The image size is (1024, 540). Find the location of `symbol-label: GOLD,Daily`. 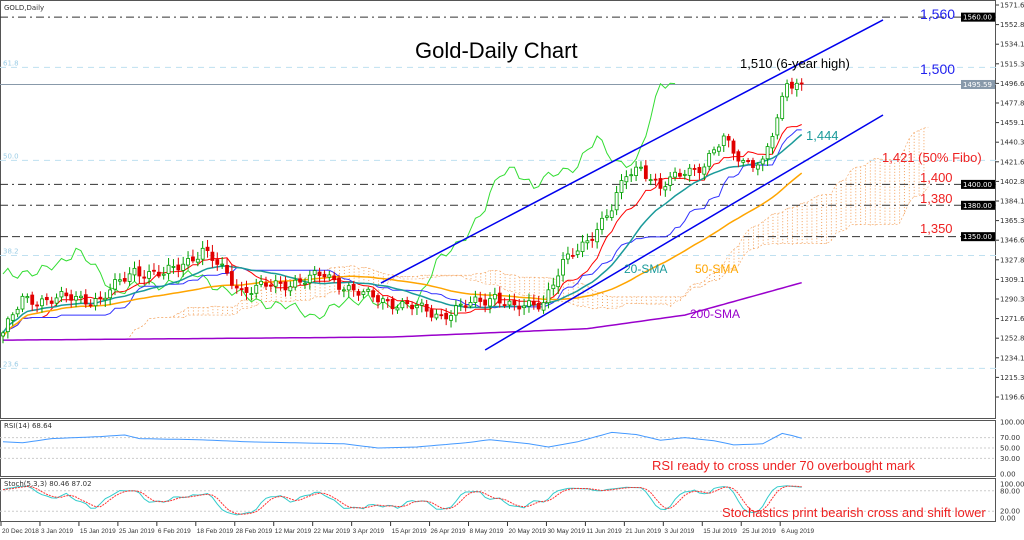

symbol-label: GOLD,Daily is located at coordinates (24, 8).